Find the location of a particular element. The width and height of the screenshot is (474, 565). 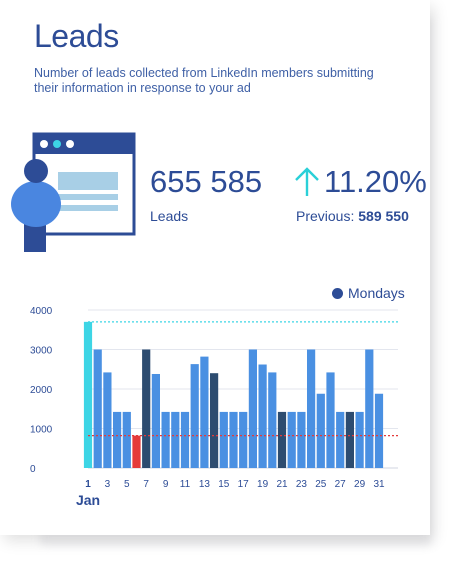

x-tick-label: 27 is located at coordinates (341, 484).